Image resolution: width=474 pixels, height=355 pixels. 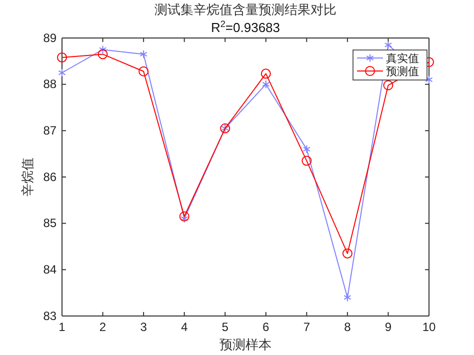 What do you see at coordinates (225, 327) in the screenshot?
I see `x-tick-label: 5` at bounding box center [225, 327].